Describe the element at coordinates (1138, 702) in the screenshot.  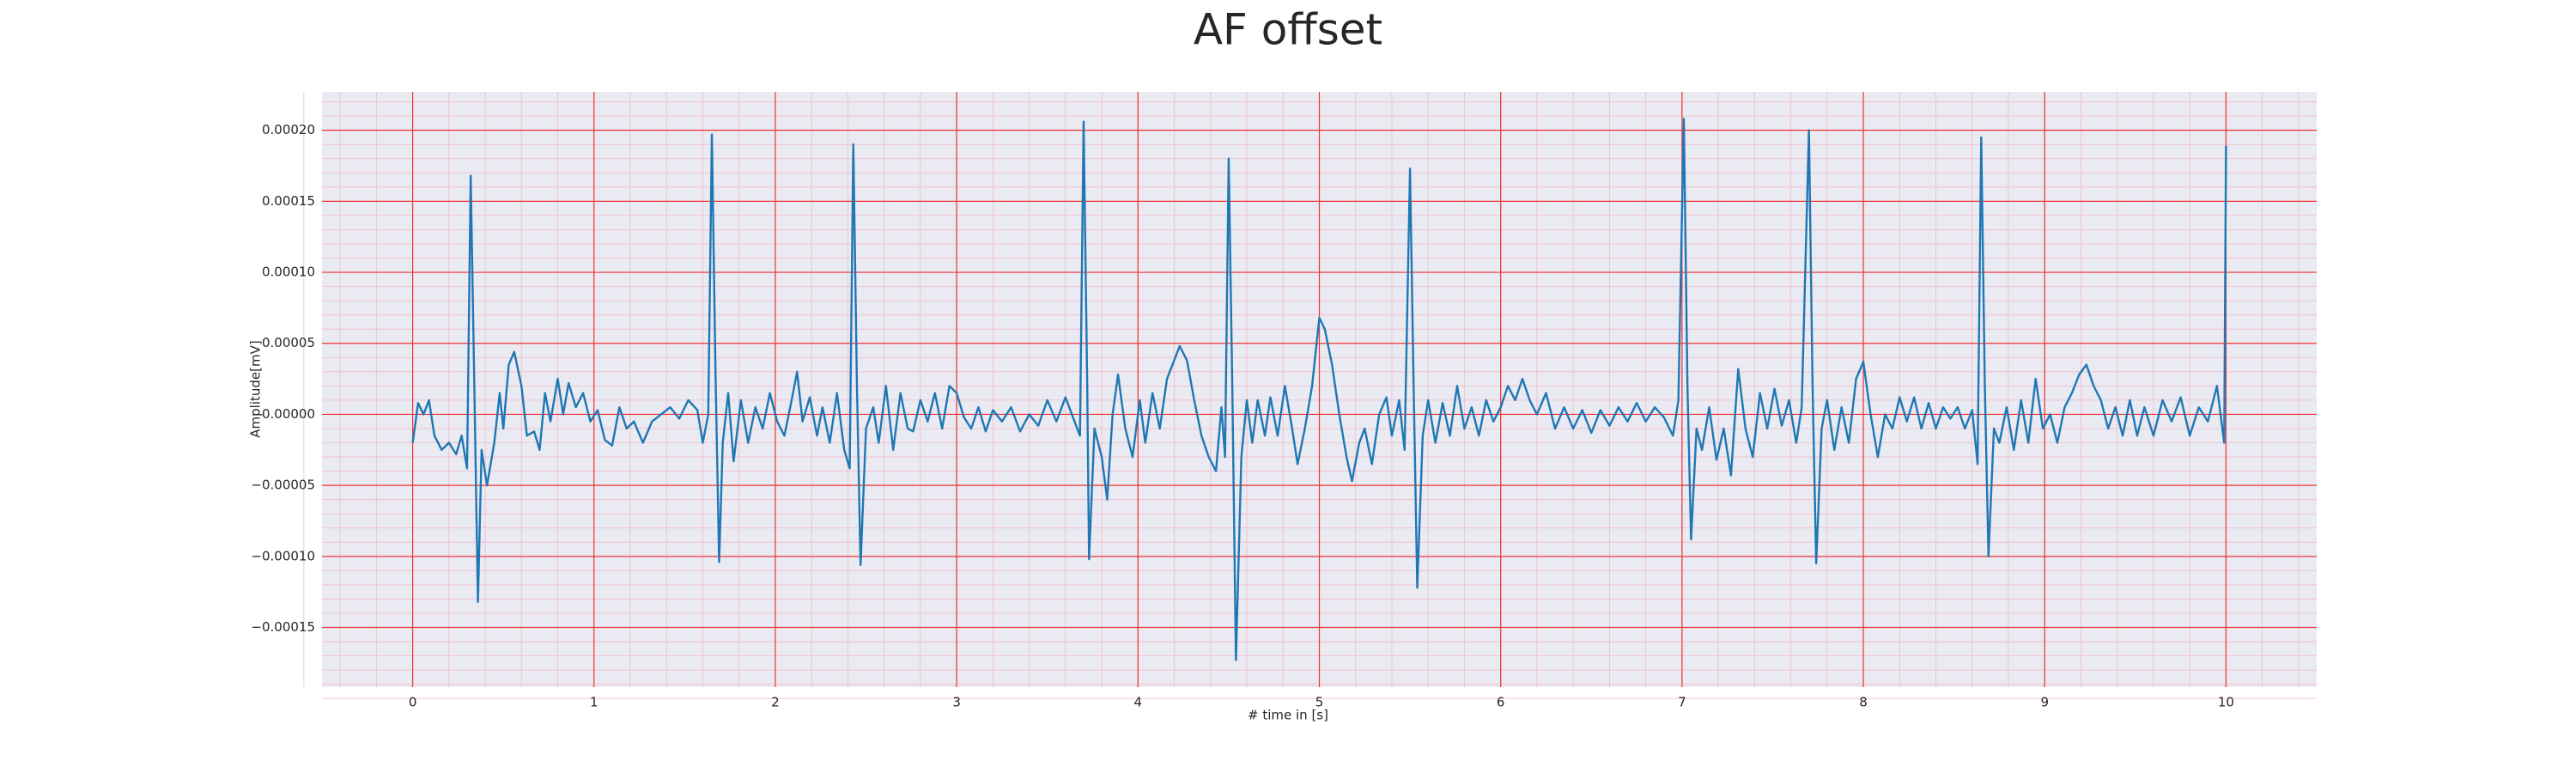
I see `x-tick-label: 4` at that location.